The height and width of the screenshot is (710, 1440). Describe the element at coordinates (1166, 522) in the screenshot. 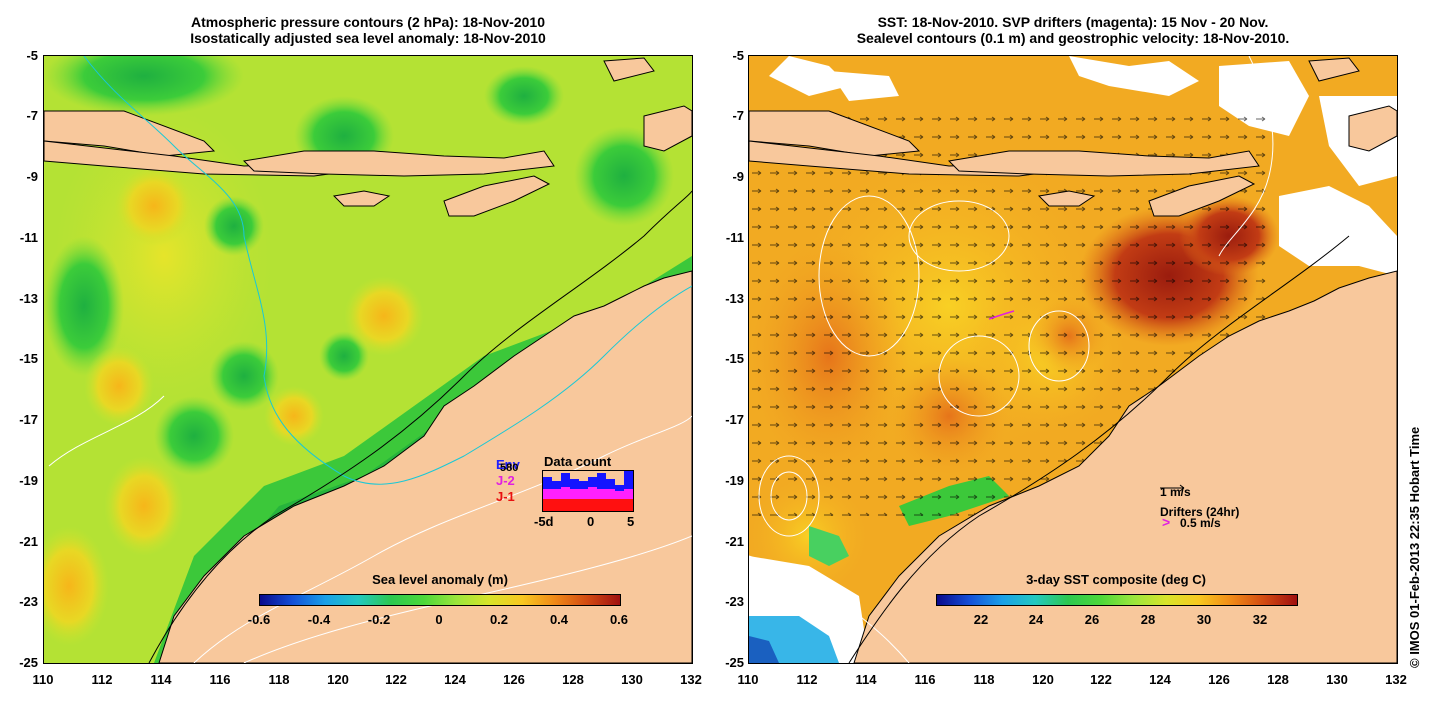

I see `drifter-scale-arrow-icon: >` at that location.